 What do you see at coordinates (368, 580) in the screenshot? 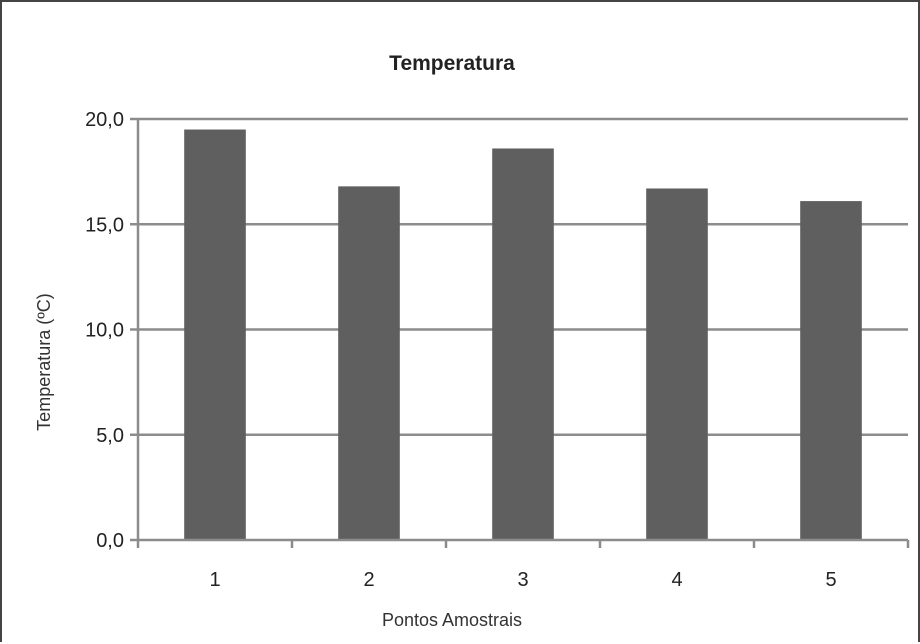
I see `x-tick-label: 2` at bounding box center [368, 580].